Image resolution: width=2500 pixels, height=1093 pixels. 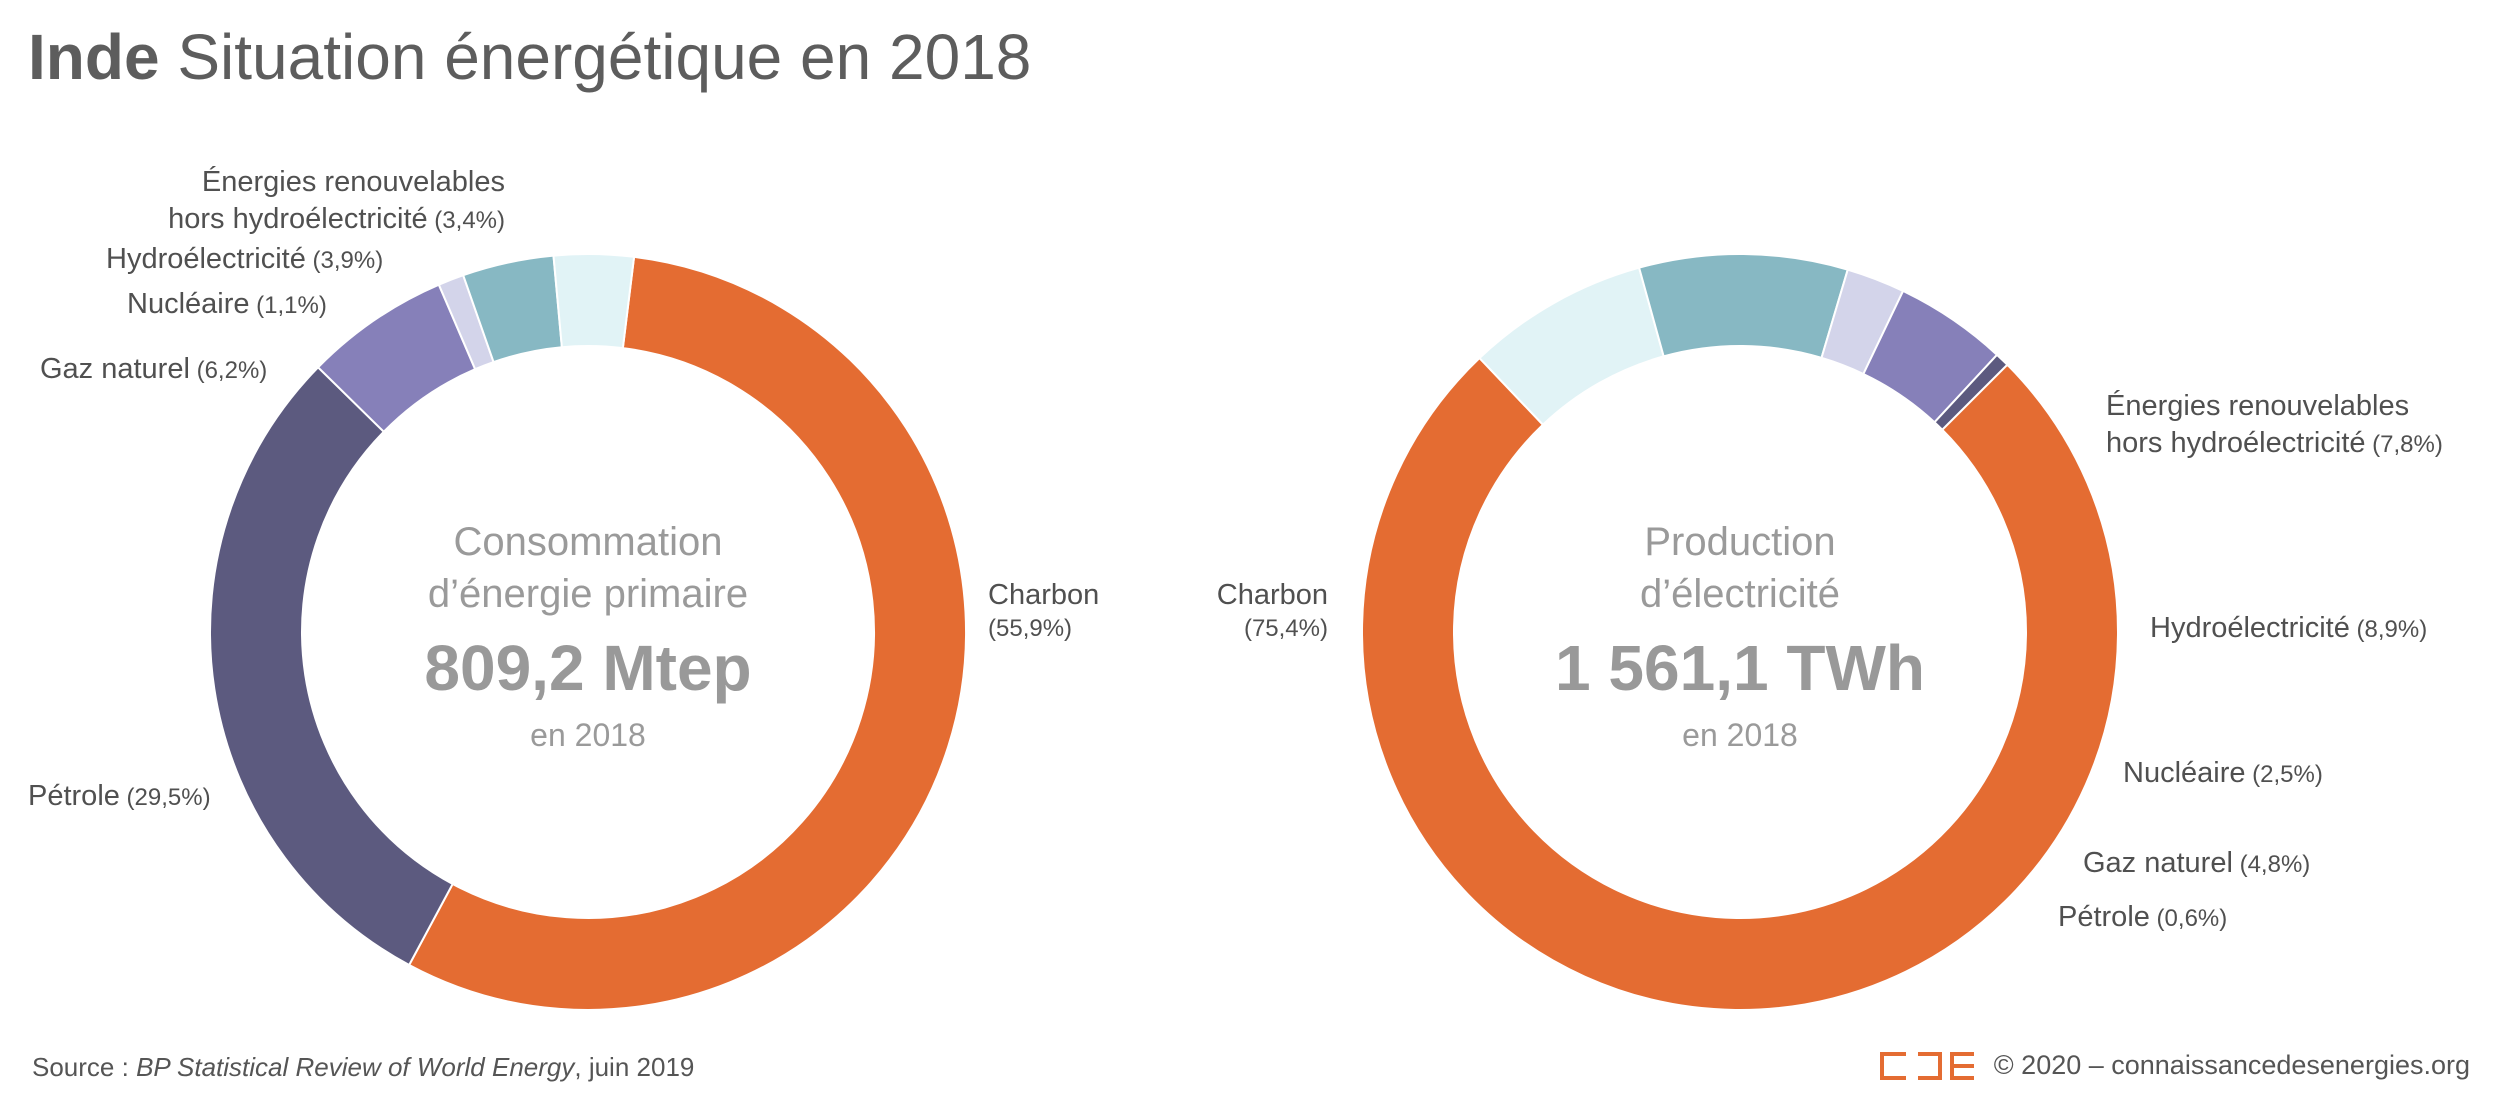 What do you see at coordinates (94, 57) in the screenshot?
I see `title-country: Inde` at bounding box center [94, 57].